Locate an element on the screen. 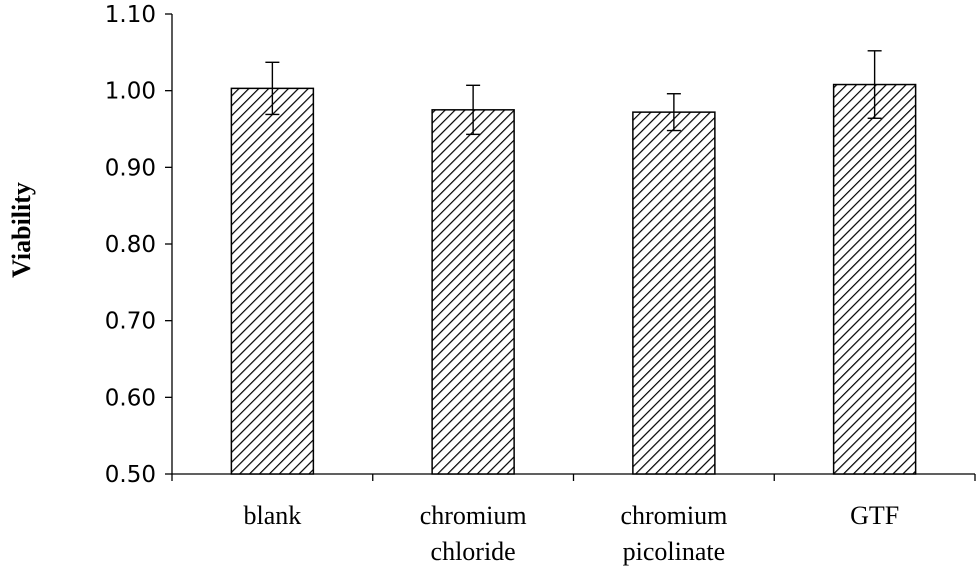 This screenshot has height=571, width=980. x-category-label: blank is located at coordinates (272, 515).